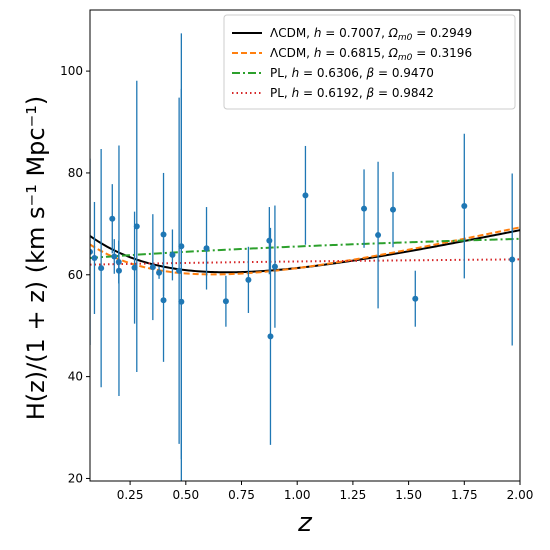 This screenshot has height=550, width=550. What do you see at coordinates (408, 495) in the screenshot?
I see `x-tick-label: 1.50` at bounding box center [408, 495].